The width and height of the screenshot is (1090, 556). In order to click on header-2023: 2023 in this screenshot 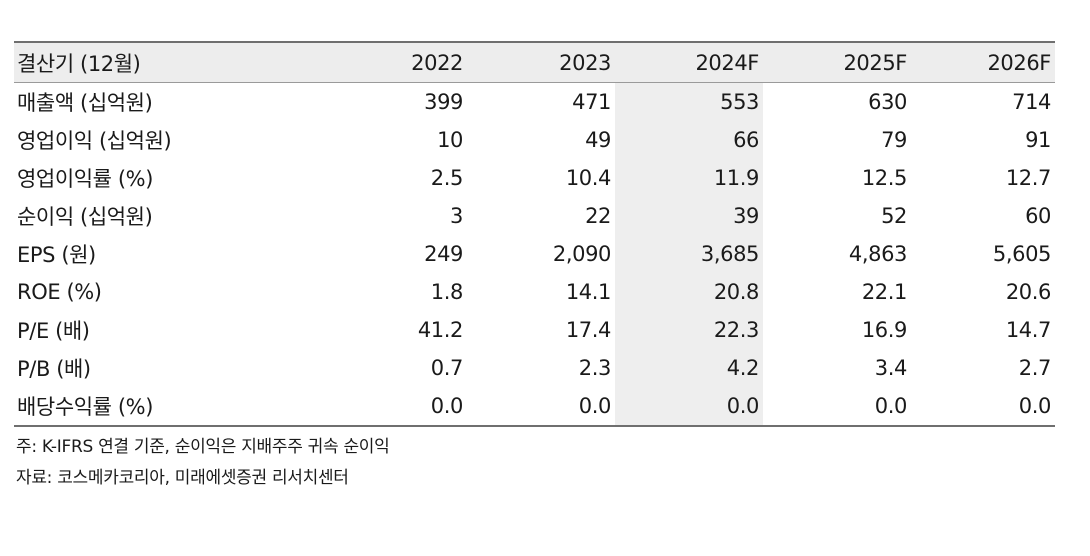, I will do `click(585, 62)`.